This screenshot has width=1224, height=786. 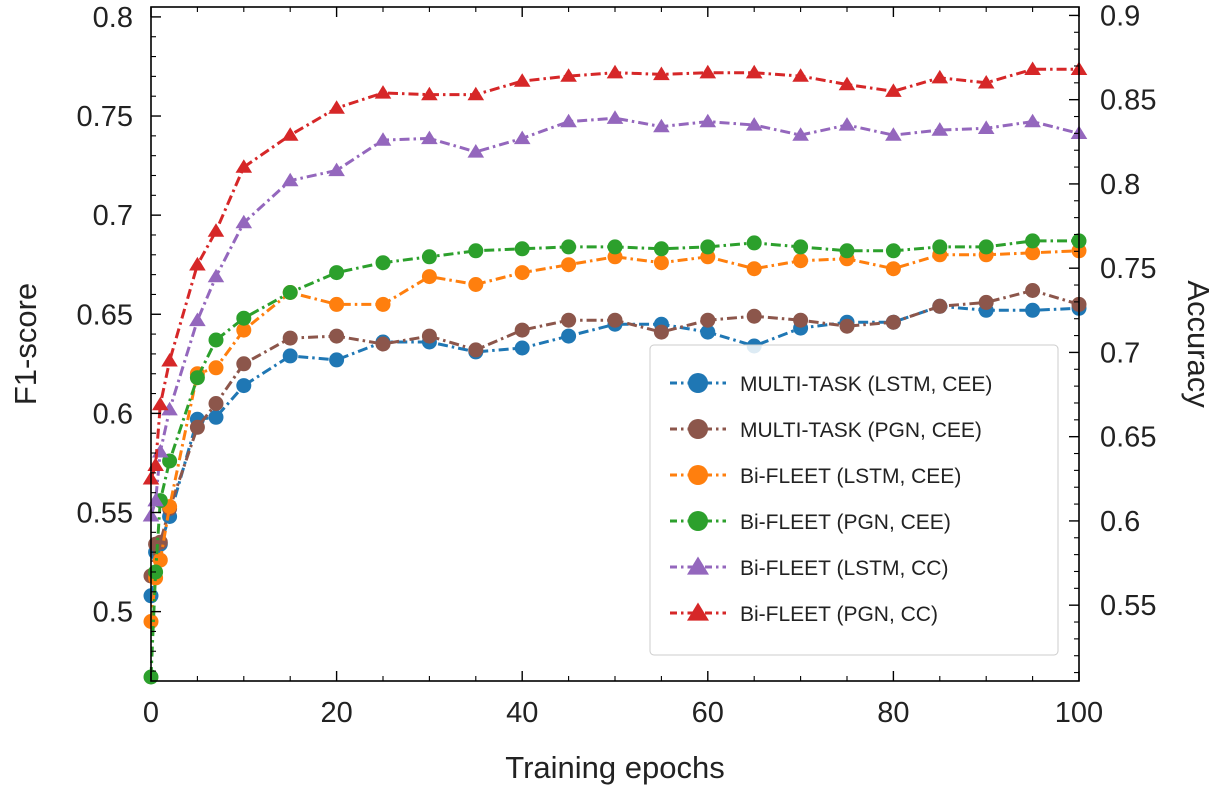 What do you see at coordinates (105, 117) in the screenshot?
I see `y-tick-label: 0.75` at bounding box center [105, 117].